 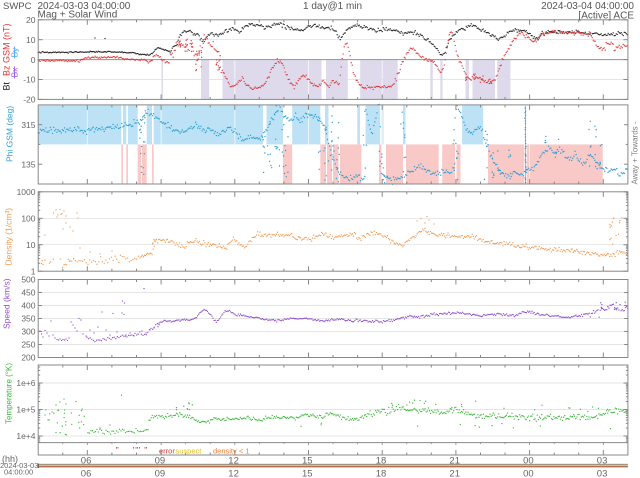 I want to click on svg-text: 350, so click(x=28, y=319).